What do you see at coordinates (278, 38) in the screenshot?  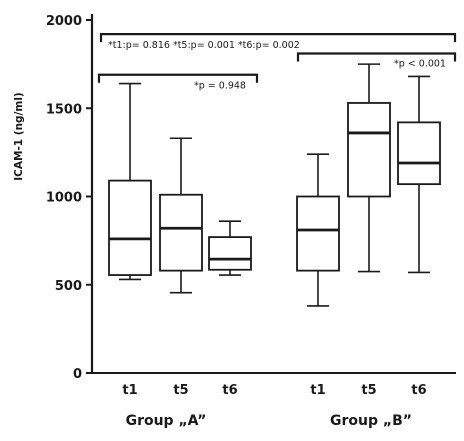 I see `bracket-overall` at bounding box center [278, 38].